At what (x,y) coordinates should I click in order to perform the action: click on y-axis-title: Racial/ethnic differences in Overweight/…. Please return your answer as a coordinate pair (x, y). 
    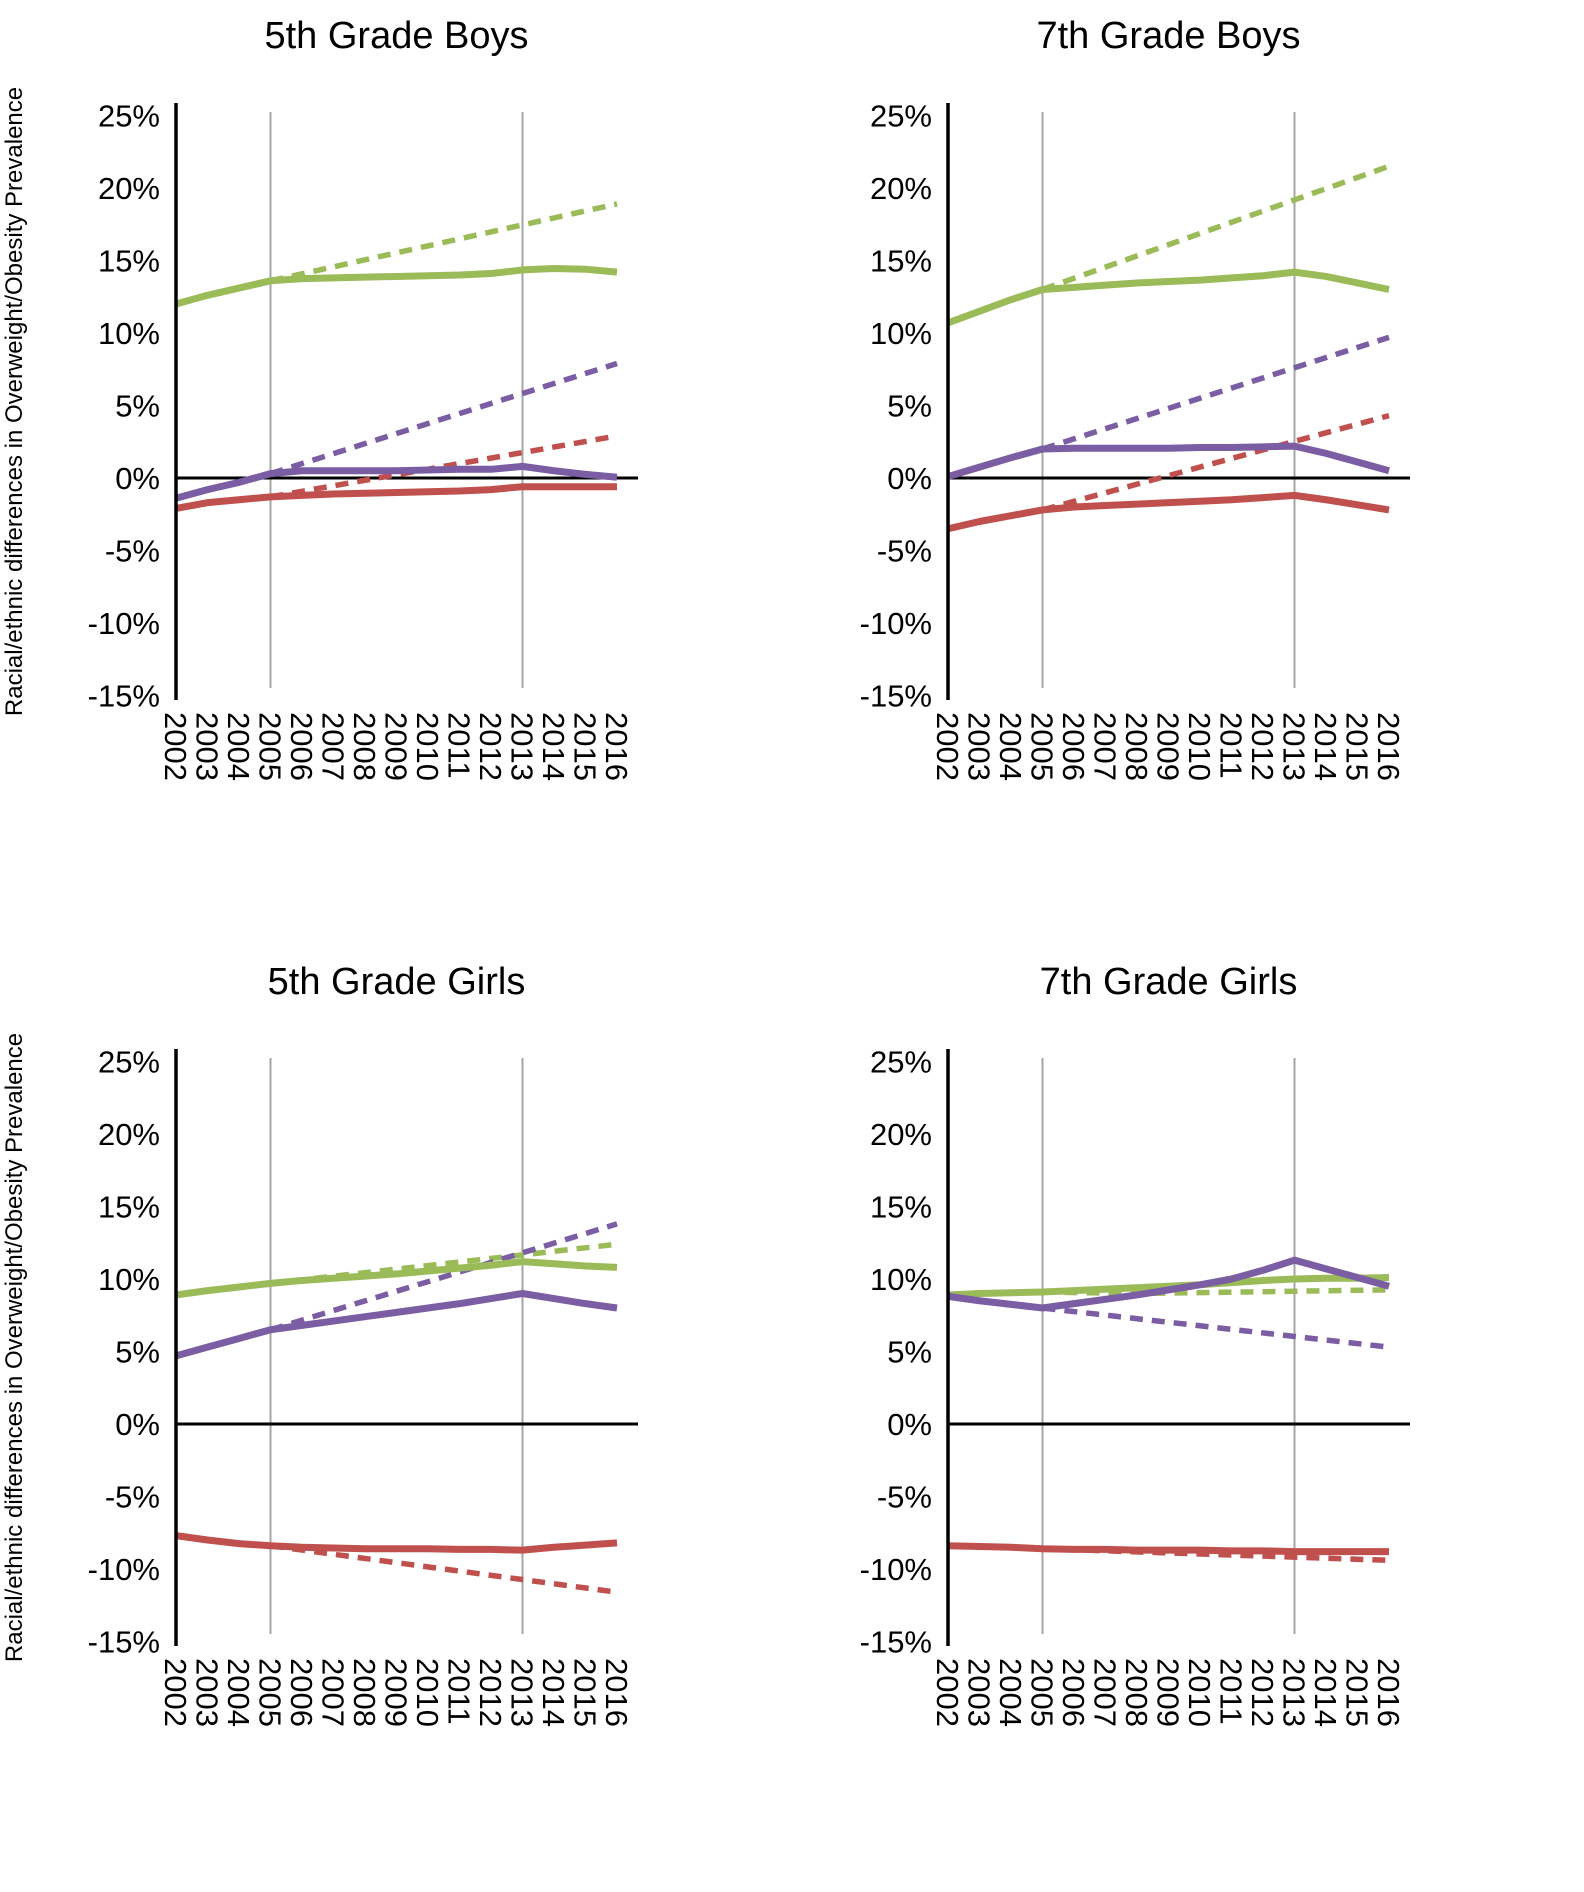
    Looking at the image, I should click on (14, 401).